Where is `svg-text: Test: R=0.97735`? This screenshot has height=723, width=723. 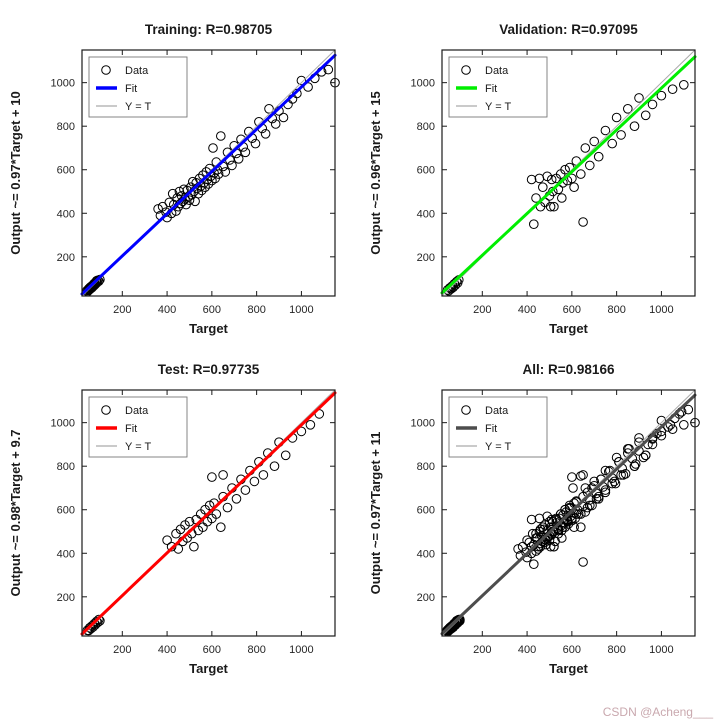
svg-text: Test: R=0.97735 is located at coordinates (209, 369).